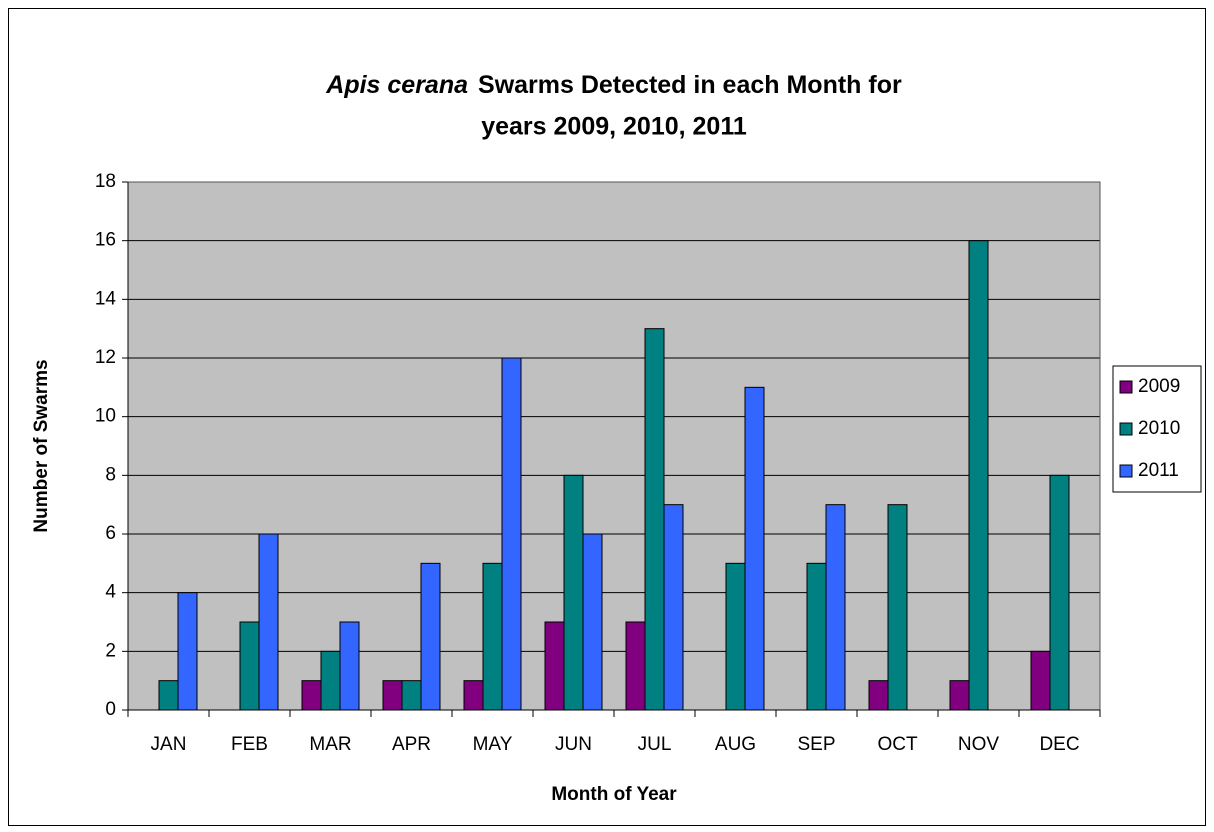 The image size is (1214, 832). What do you see at coordinates (1159, 386) in the screenshot?
I see `legend-label: 2009` at bounding box center [1159, 386].